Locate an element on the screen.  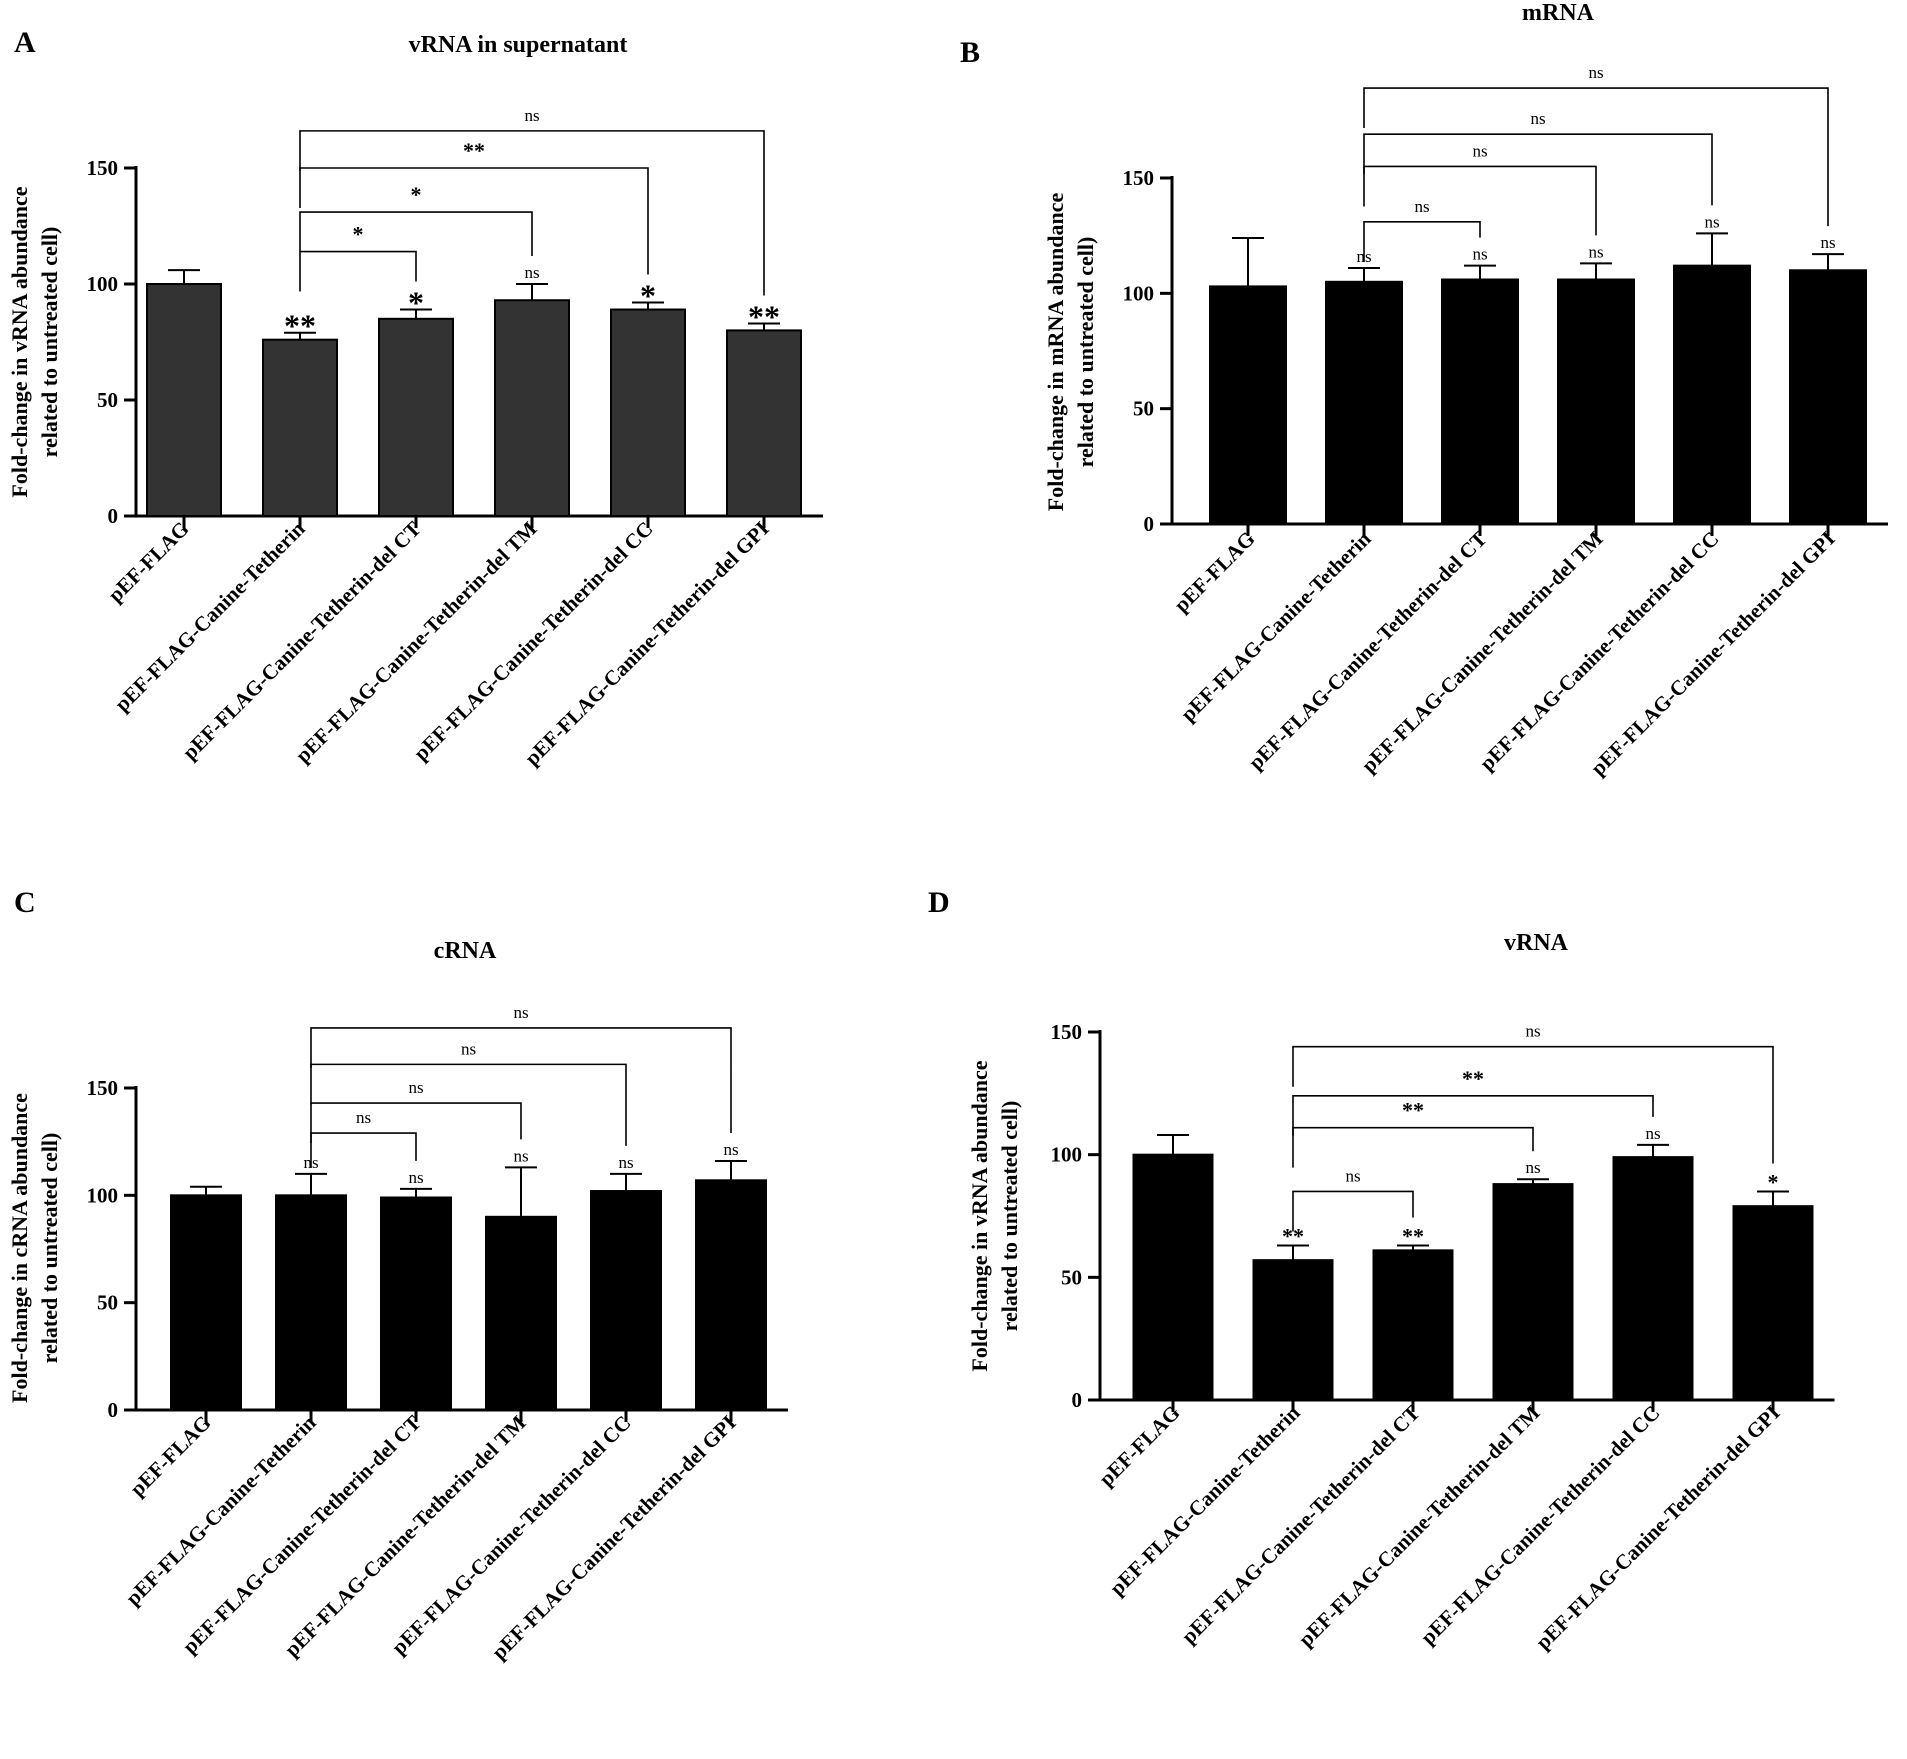
y-axis-label: Fold-change in mRNA abundance is located at coordinates (1055, 352).